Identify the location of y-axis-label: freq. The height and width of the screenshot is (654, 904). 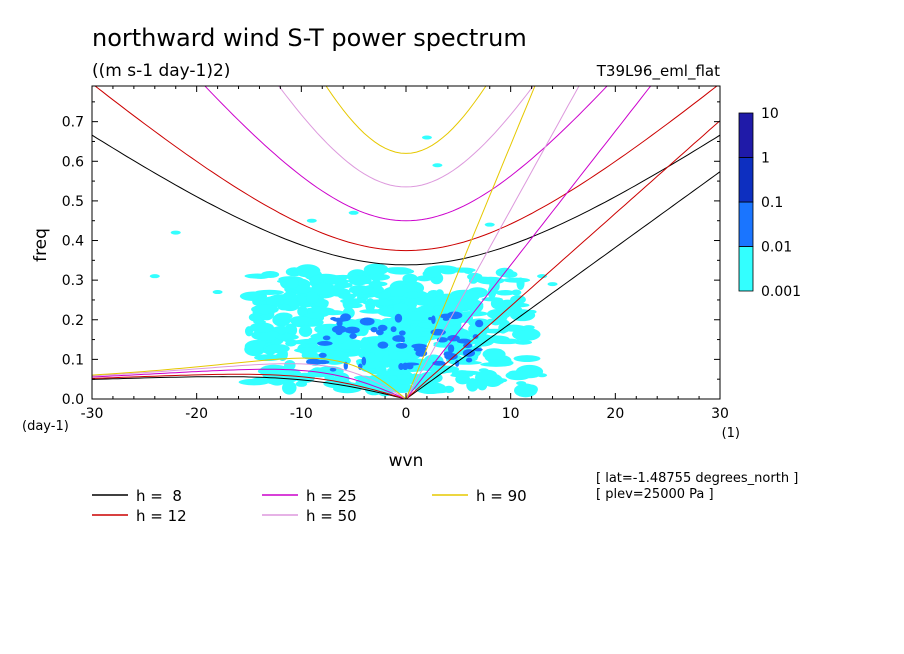
(41, 245).